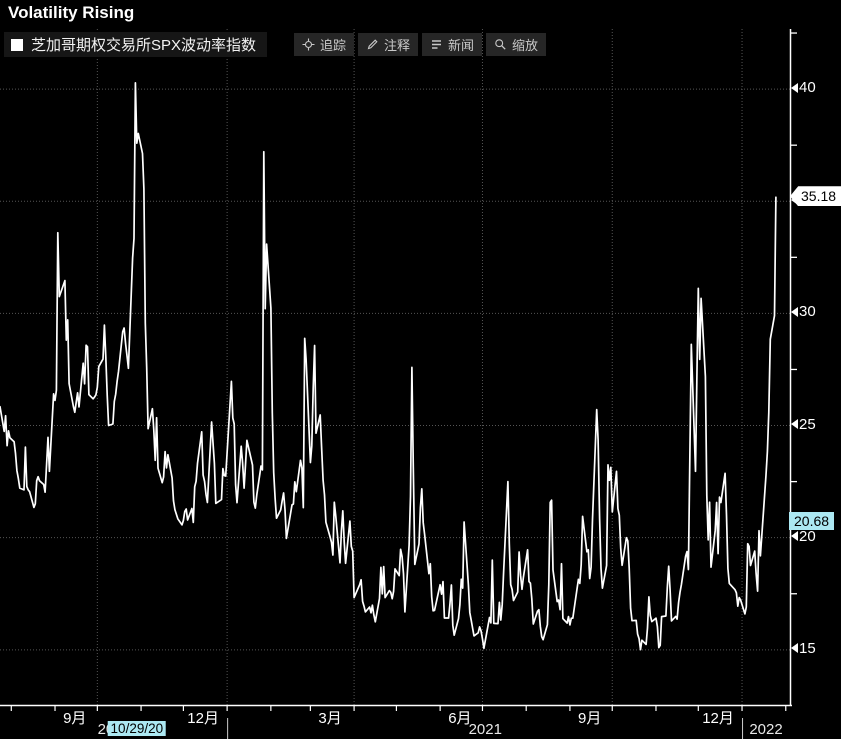  What do you see at coordinates (333, 45) in the screenshot?
I see `track-button-label: 追踪` at bounding box center [333, 45].